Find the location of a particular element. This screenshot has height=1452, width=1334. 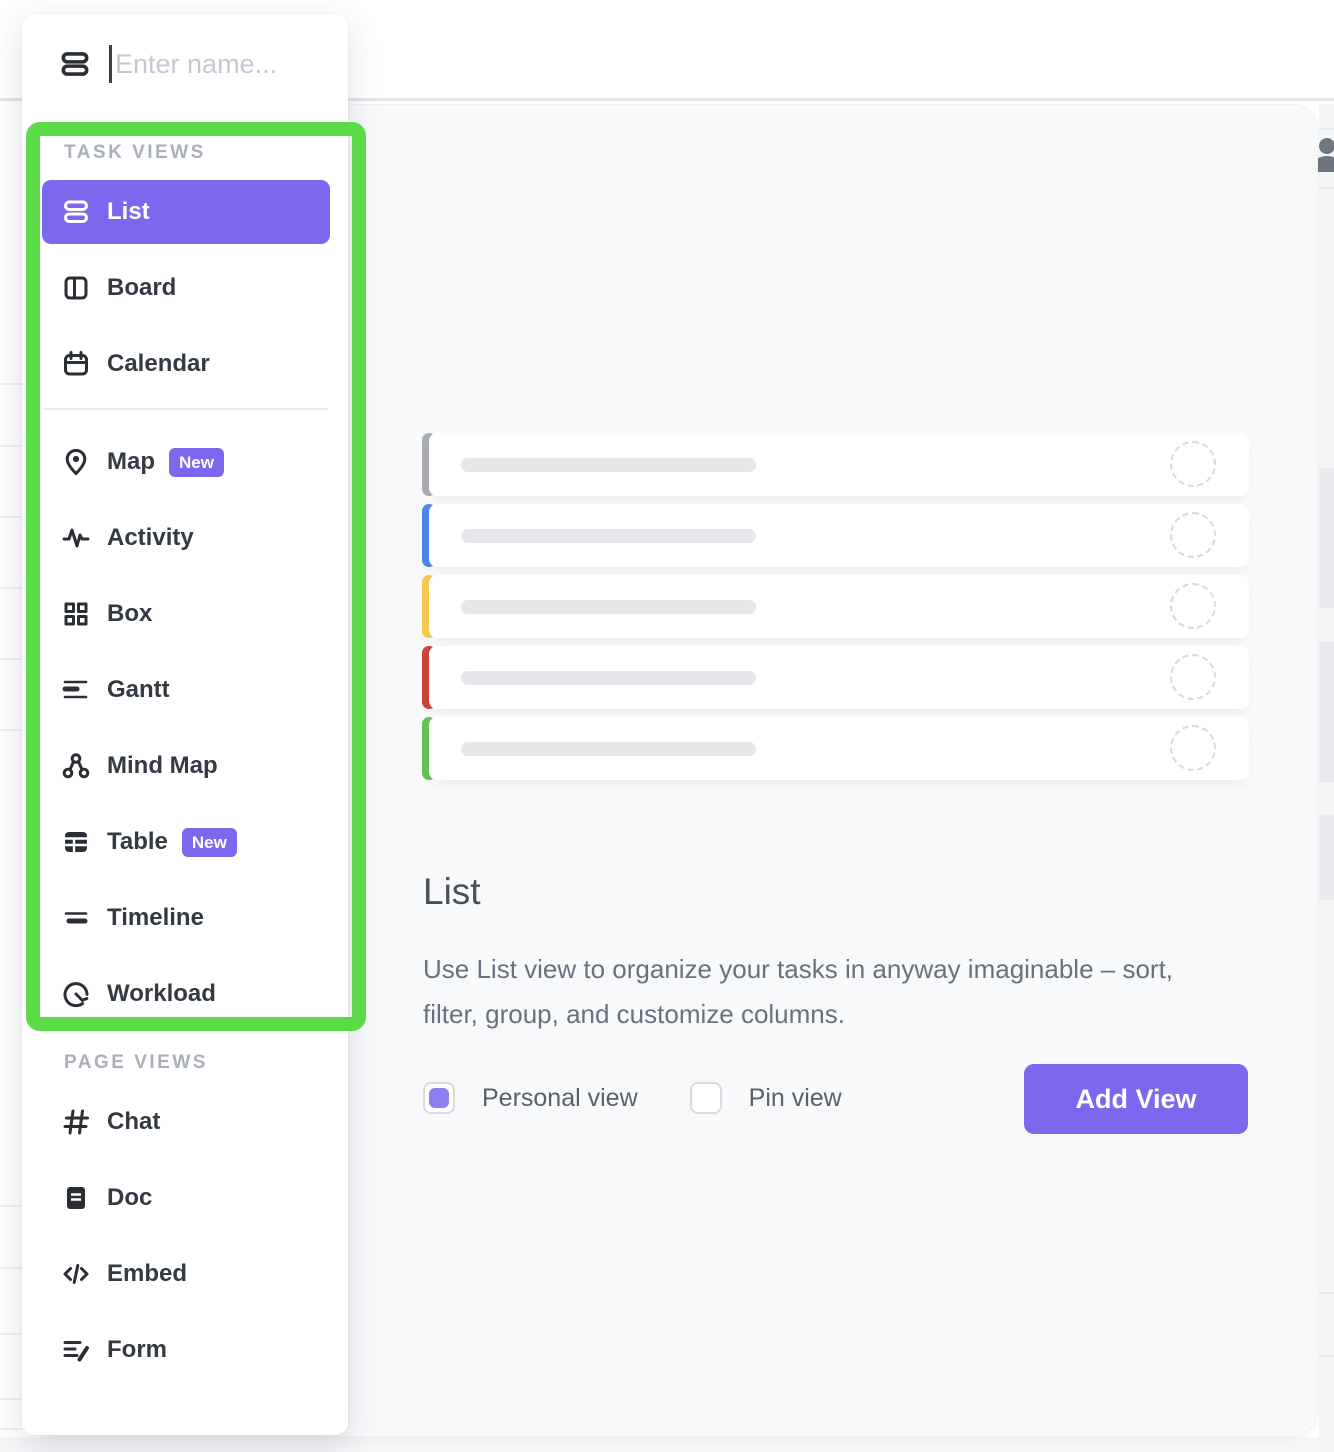

section-label-task-views: TASK VIEWS is located at coordinates (135, 152).